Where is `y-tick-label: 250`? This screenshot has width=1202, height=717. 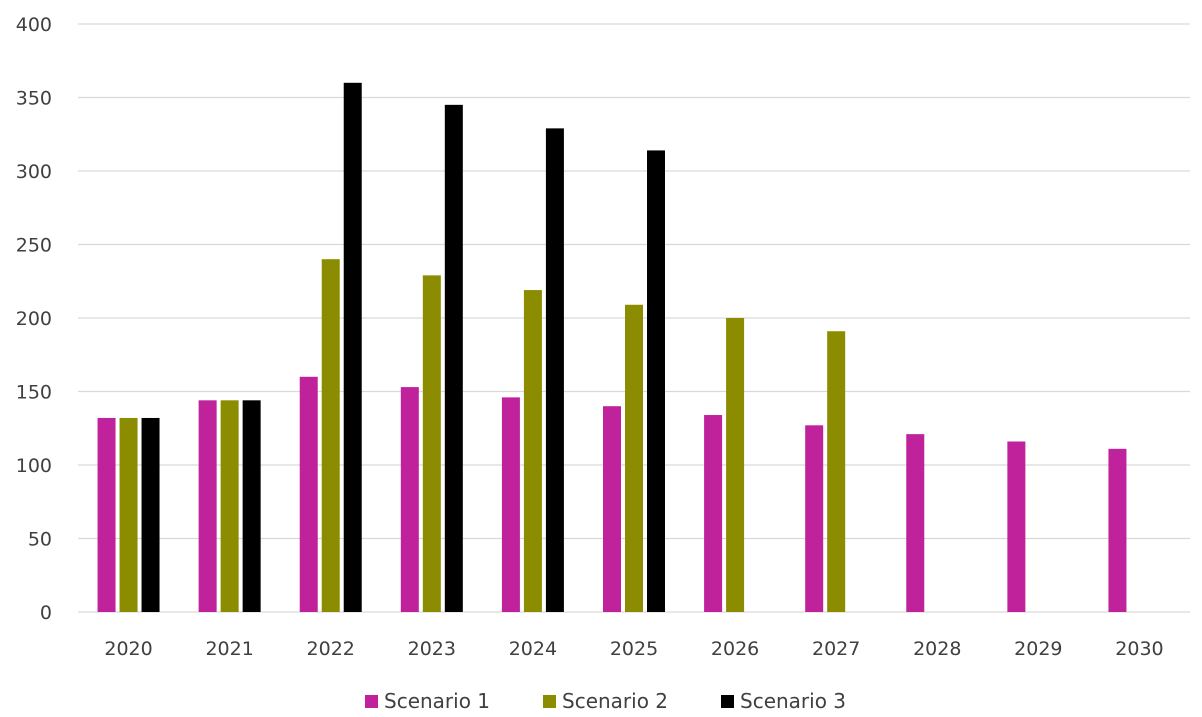 y-tick-label: 250 is located at coordinates (34, 246).